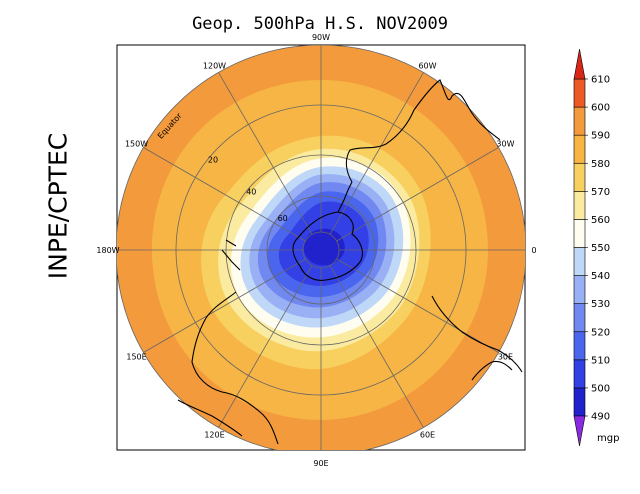 This screenshot has width=640, height=494. I want to click on coast-indonesia, so click(210, 418).